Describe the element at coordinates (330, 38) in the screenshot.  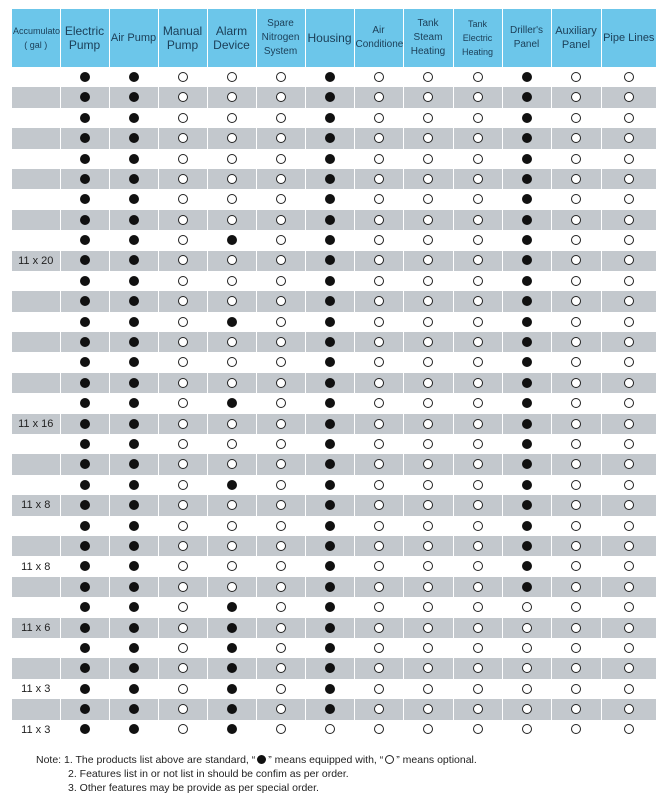
I see `column-header: Housing` at that location.